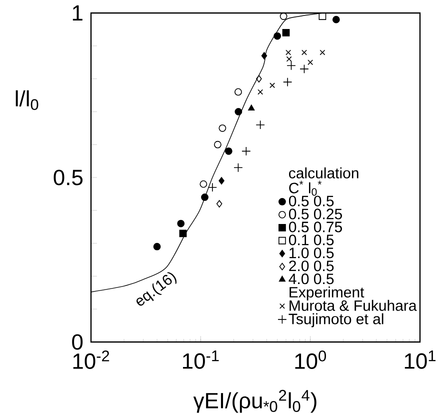  I want to click on annotation: Experiment, so click(327, 293).